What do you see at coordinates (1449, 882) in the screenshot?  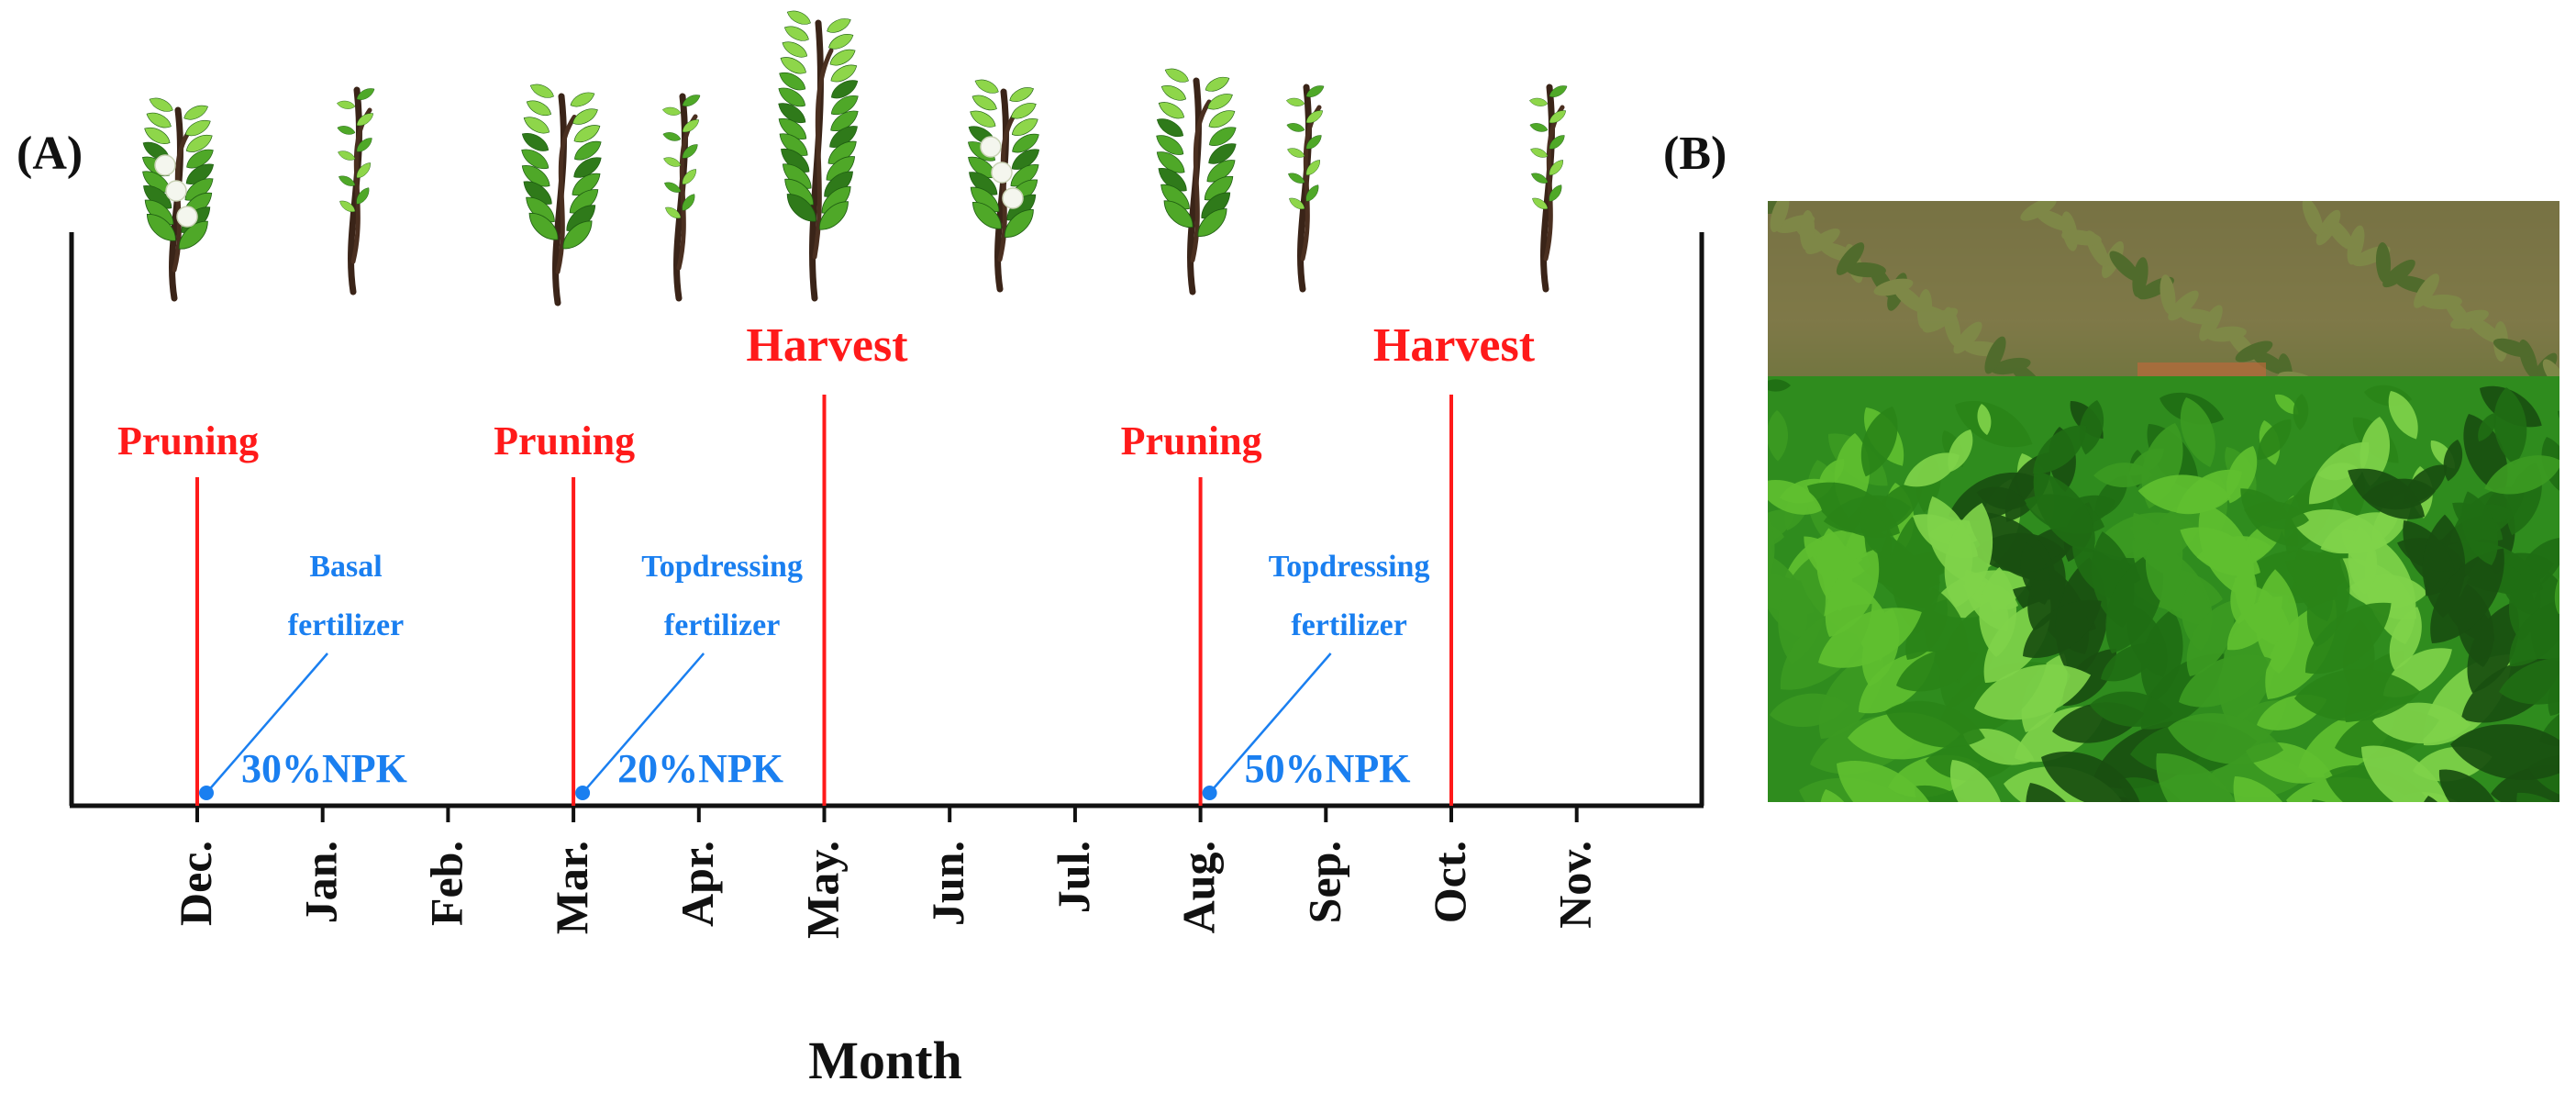 I see `month-label: Oct.` at bounding box center [1449, 882].